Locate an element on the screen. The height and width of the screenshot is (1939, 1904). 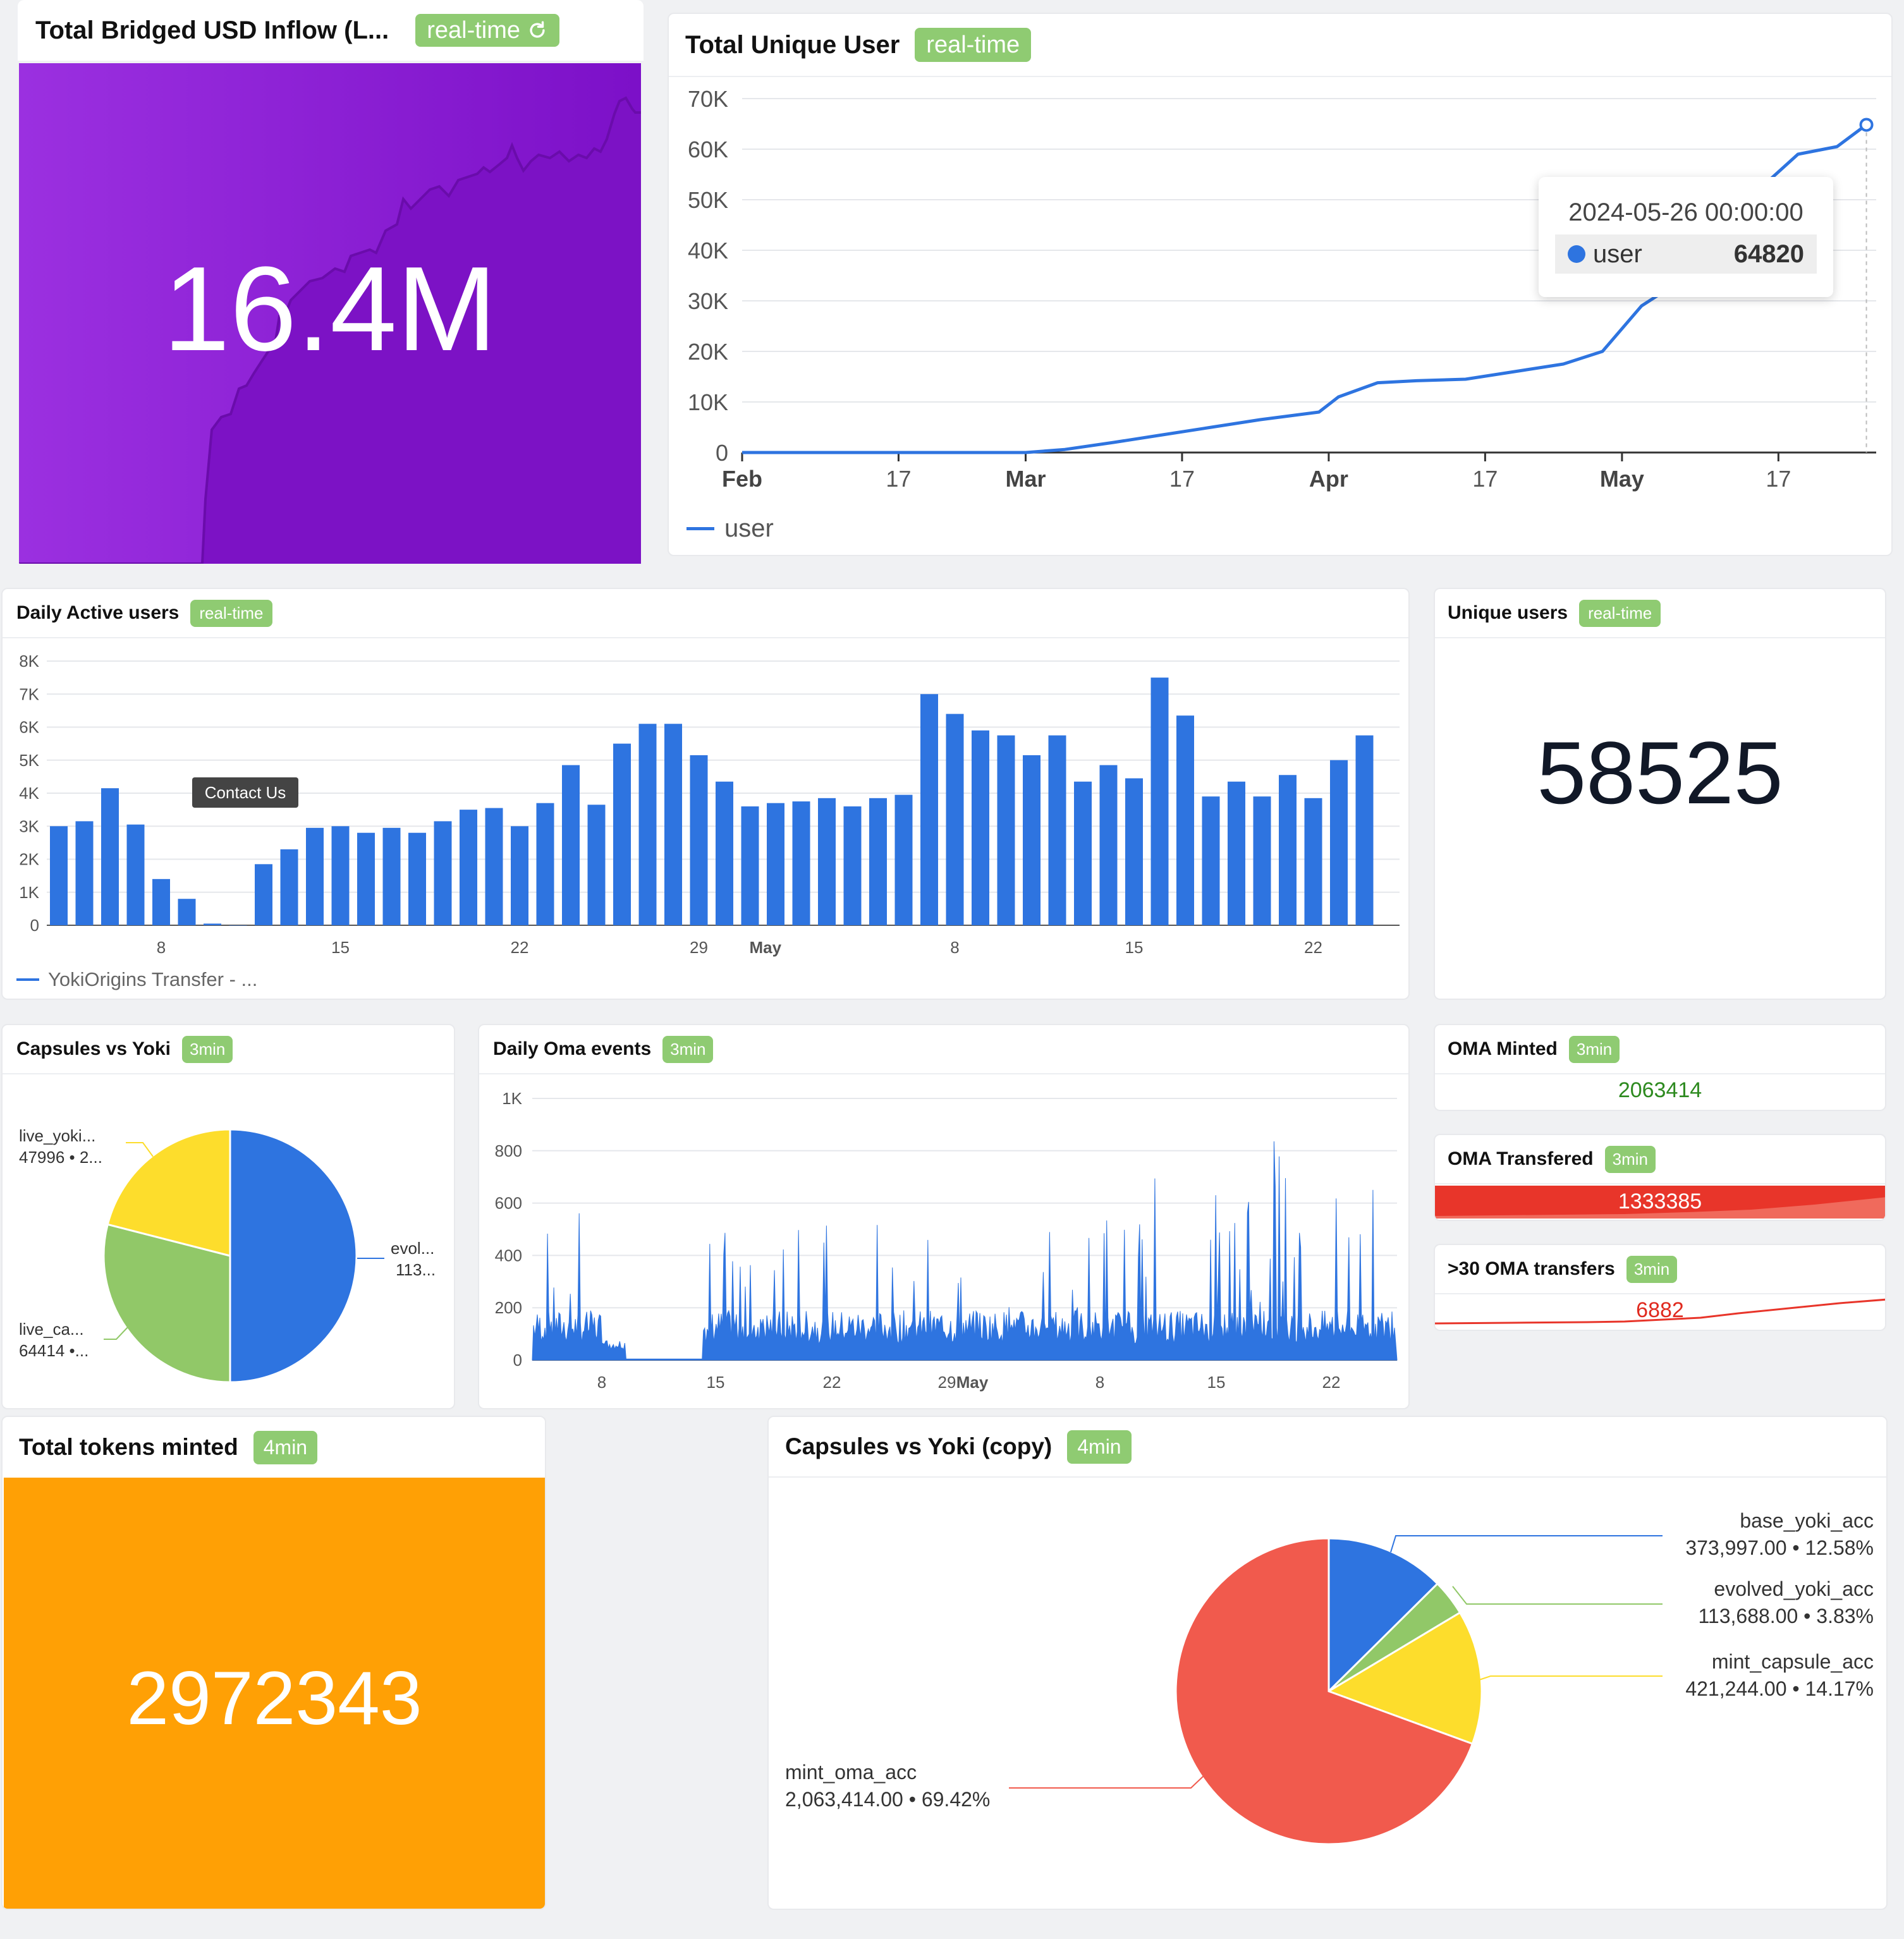
realtime-badge: real-time is located at coordinates (231, 613).